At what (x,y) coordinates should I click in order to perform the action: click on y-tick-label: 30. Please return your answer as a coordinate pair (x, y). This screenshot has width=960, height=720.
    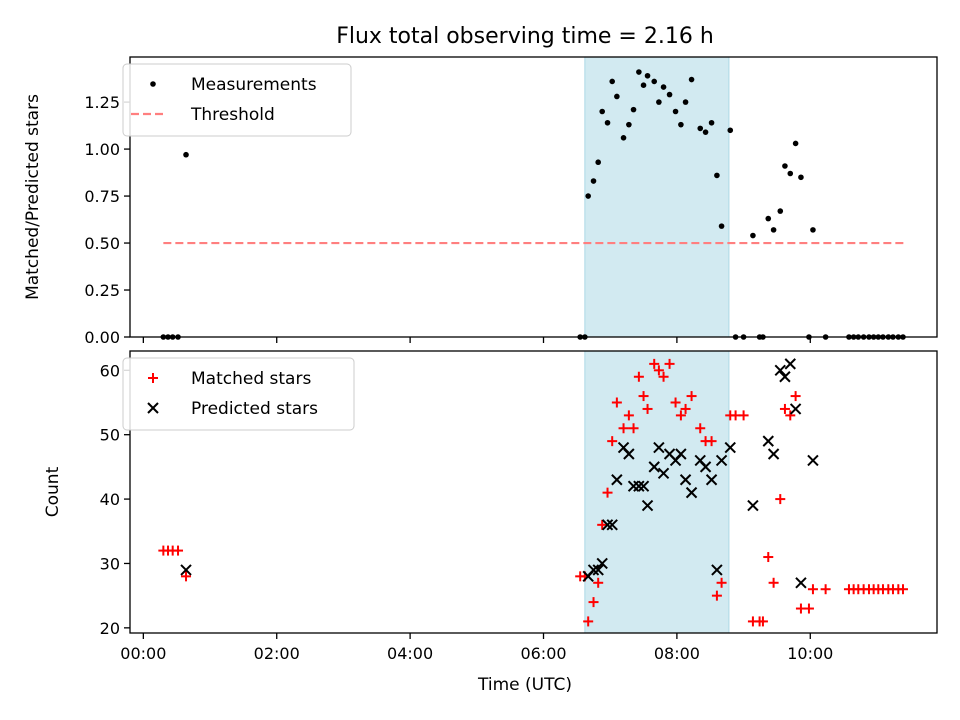
    Looking at the image, I should click on (110, 563).